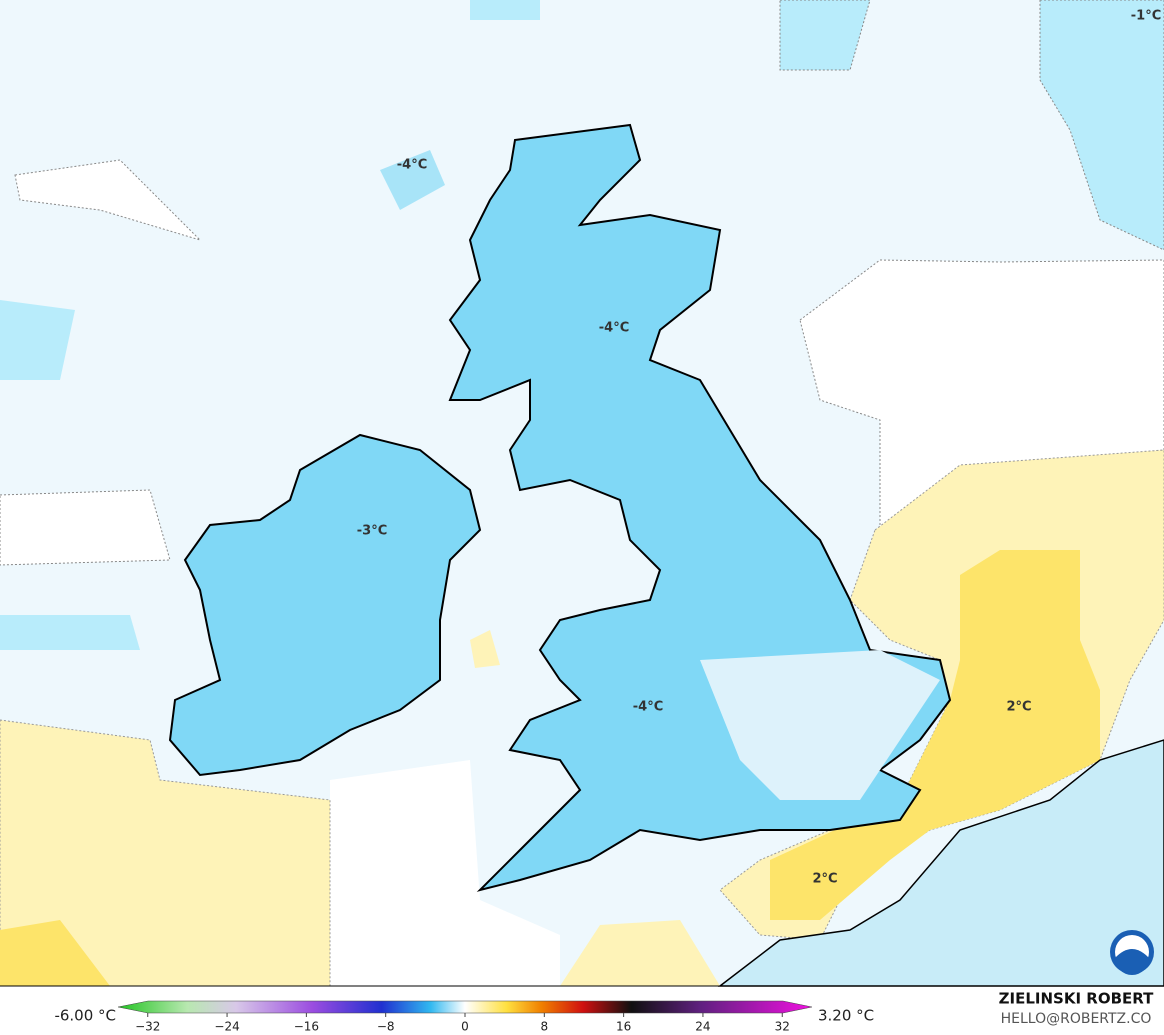 The height and width of the screenshot is (1035, 1164). What do you see at coordinates (846, 1016) in the screenshot?
I see `colorbar-max: 3.20 °C` at bounding box center [846, 1016].